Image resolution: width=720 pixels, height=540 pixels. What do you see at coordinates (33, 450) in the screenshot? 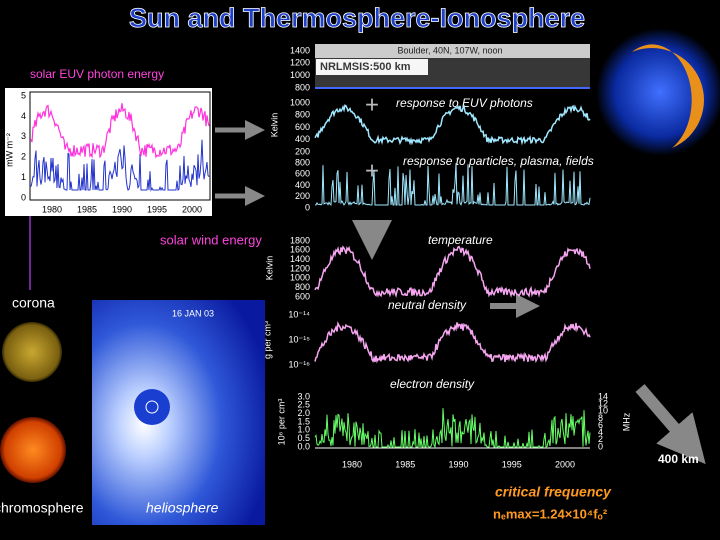
I see `chromosphere-image` at bounding box center [33, 450].